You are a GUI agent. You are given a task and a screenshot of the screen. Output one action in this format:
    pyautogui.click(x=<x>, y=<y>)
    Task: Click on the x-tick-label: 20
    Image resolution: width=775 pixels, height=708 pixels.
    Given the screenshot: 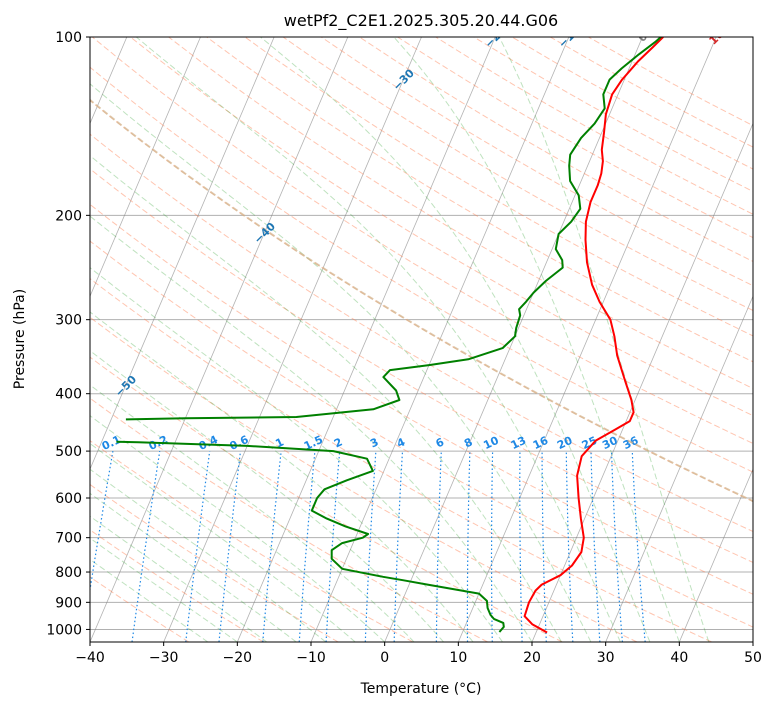 What is the action you would take?
    pyautogui.click(x=532, y=658)
    